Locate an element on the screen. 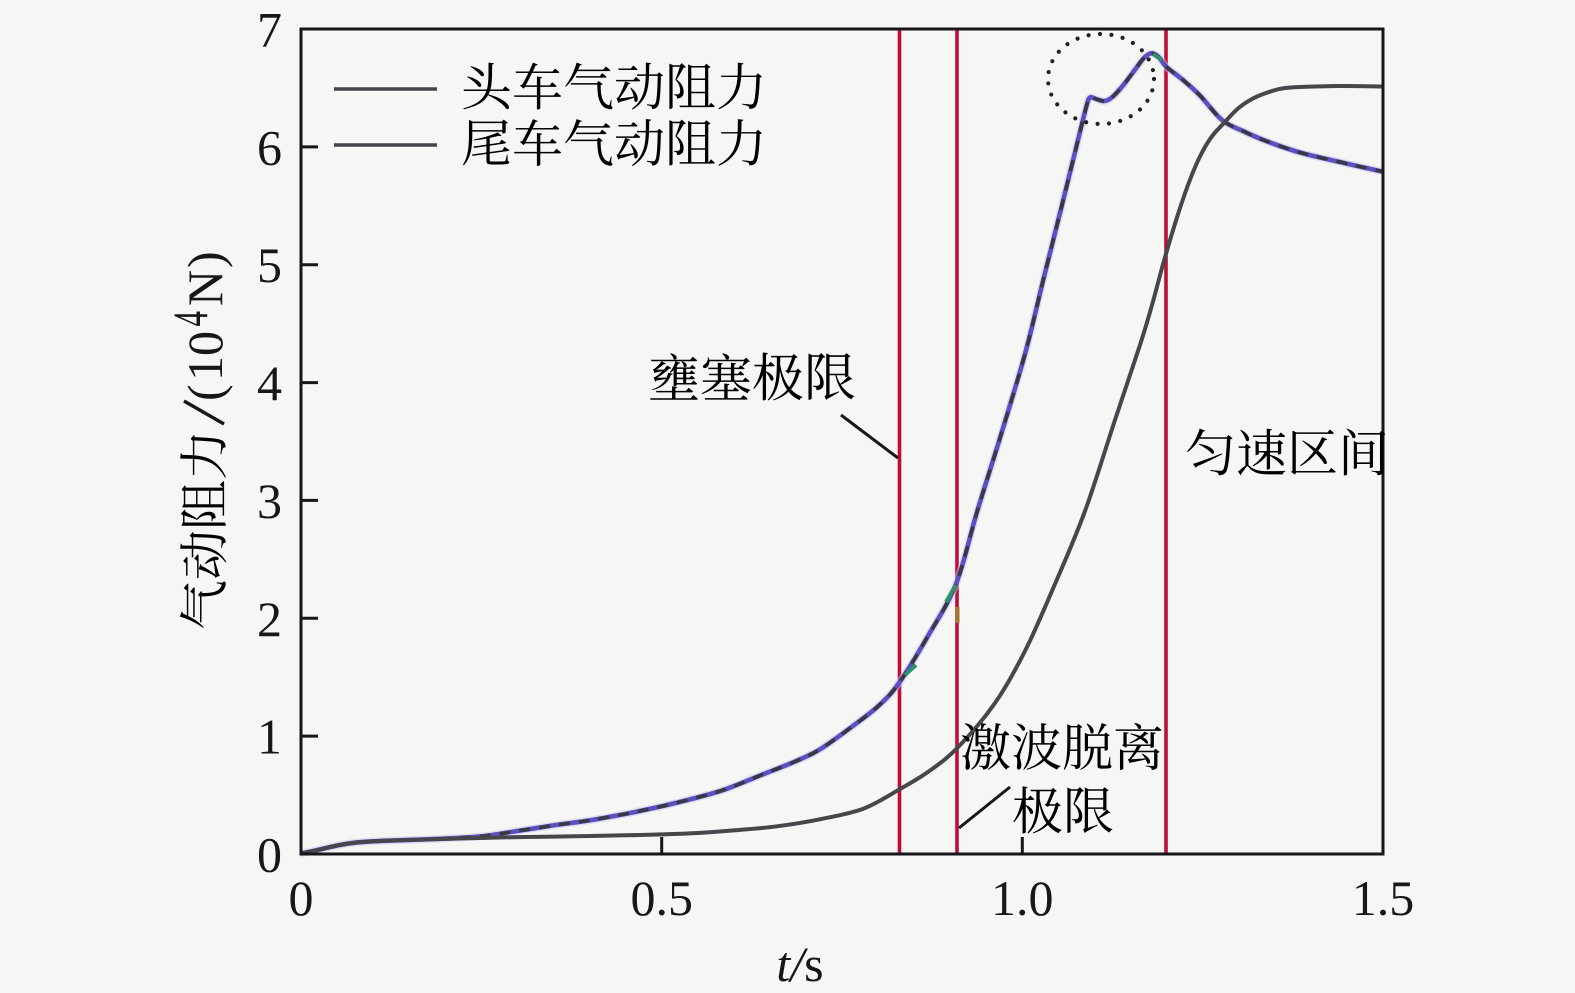 This screenshot has height=993, width=1575. svg-text: 1 is located at coordinates (269, 737).